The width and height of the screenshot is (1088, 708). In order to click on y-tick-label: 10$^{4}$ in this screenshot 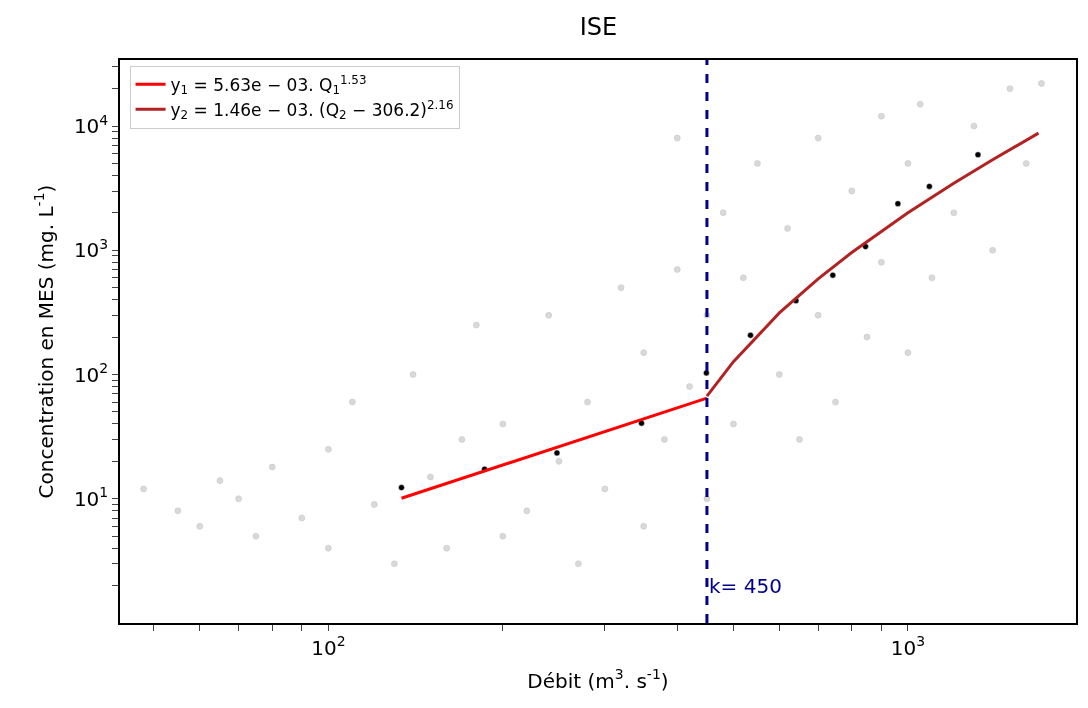, I will do `click(91, 125)`.